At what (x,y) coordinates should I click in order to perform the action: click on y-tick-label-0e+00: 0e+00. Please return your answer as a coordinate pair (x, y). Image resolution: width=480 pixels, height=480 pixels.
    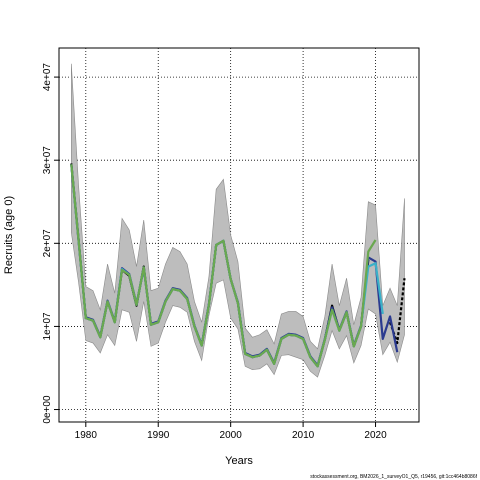
    Looking at the image, I should click on (47, 409).